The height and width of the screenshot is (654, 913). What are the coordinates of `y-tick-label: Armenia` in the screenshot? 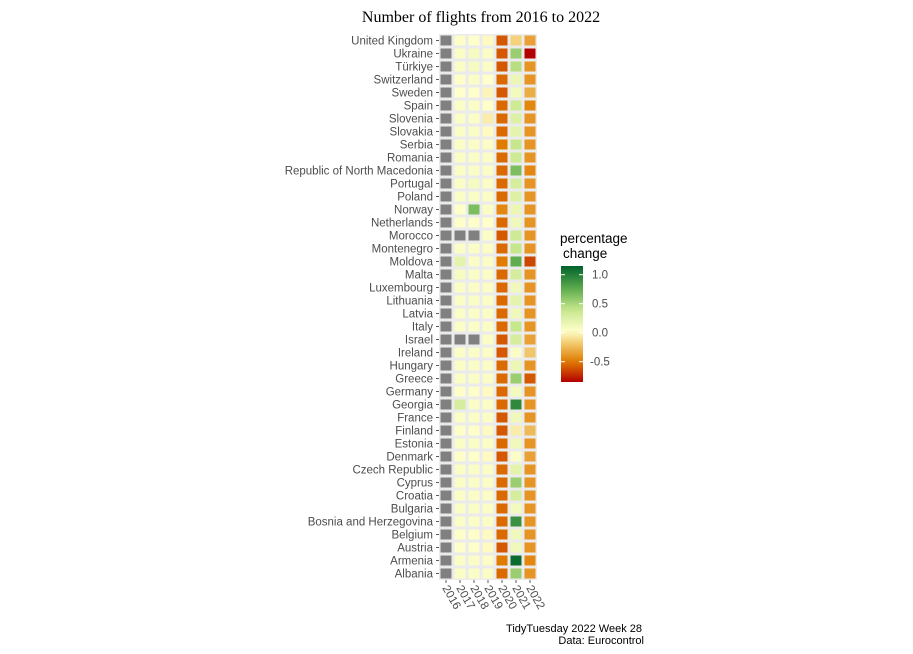 It's located at (411, 562).